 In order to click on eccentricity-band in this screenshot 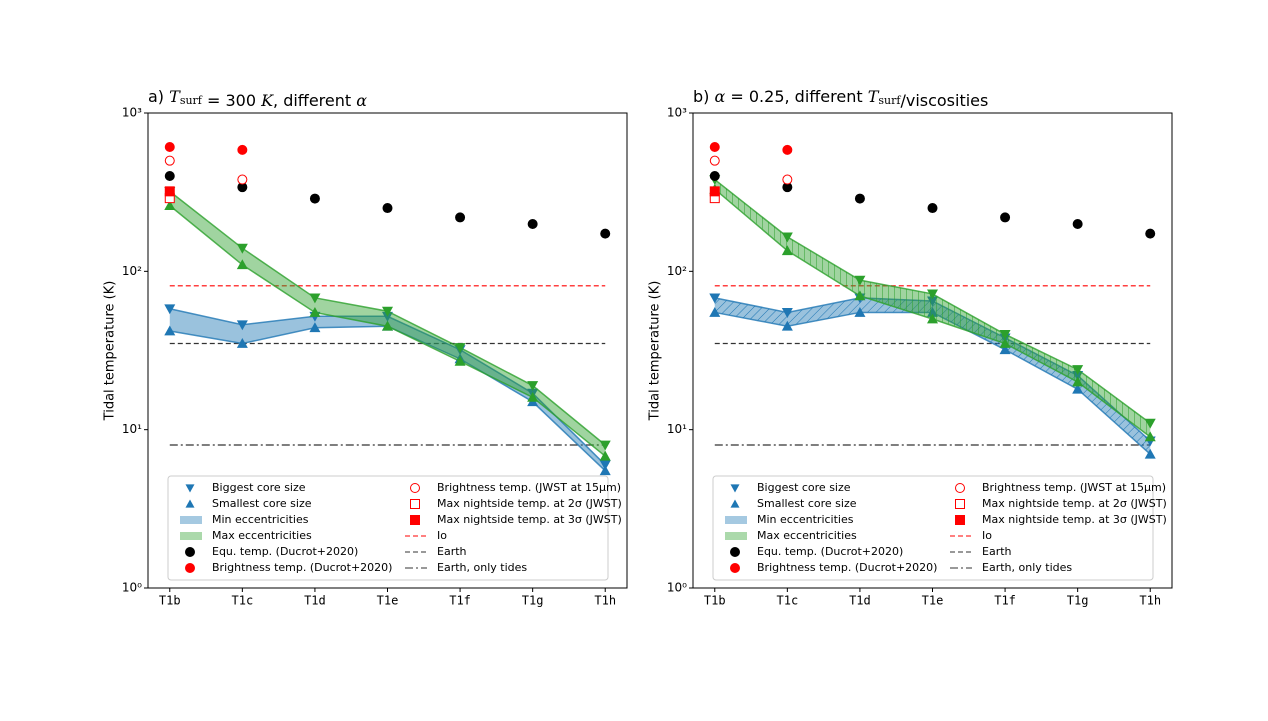, I will do `click(387, 389)`.